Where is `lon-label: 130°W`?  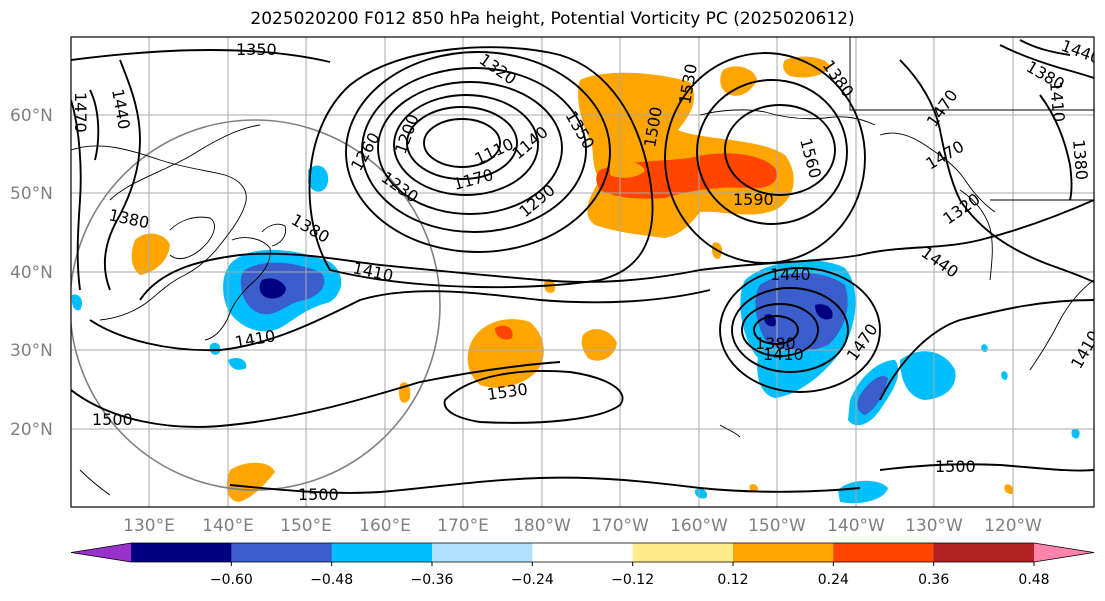 lon-label: 130°W is located at coordinates (934, 526).